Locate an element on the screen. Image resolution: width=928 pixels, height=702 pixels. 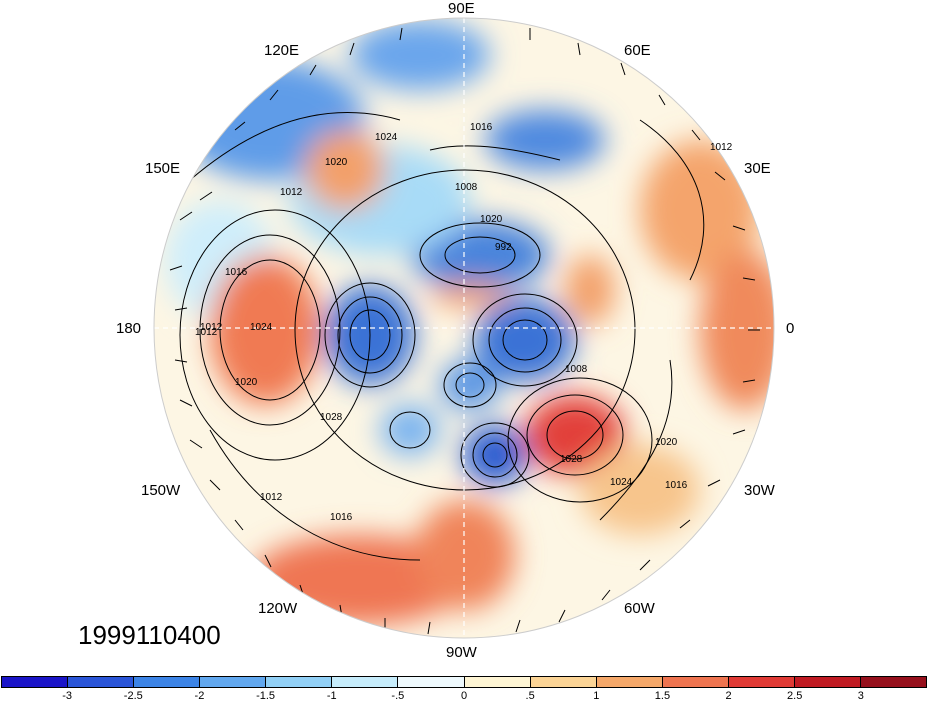
colorbar-tick-label: 1.5 is located at coordinates (662, 696).